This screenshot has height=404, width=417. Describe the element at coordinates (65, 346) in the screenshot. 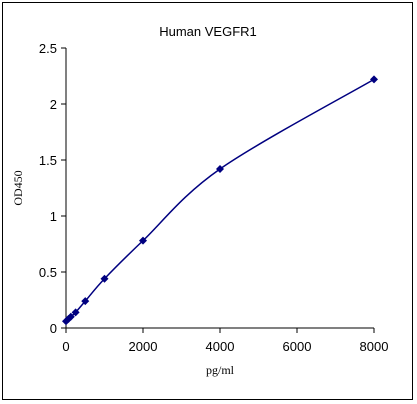

I see `x-tick-label: 0` at that location.